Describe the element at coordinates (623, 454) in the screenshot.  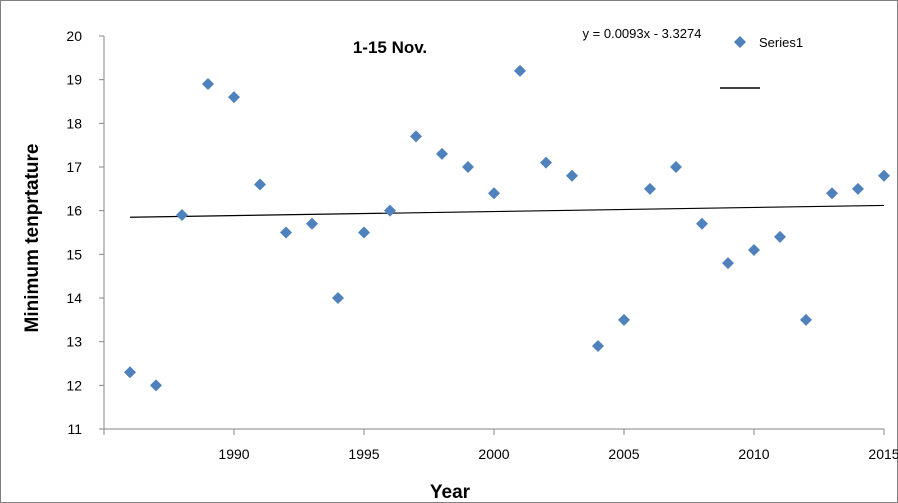
I see `x-tick-label: 2005` at that location.